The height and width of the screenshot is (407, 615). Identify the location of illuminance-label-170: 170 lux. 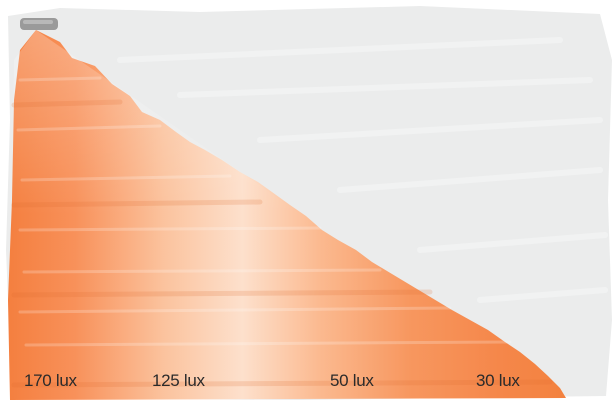
(50, 380).